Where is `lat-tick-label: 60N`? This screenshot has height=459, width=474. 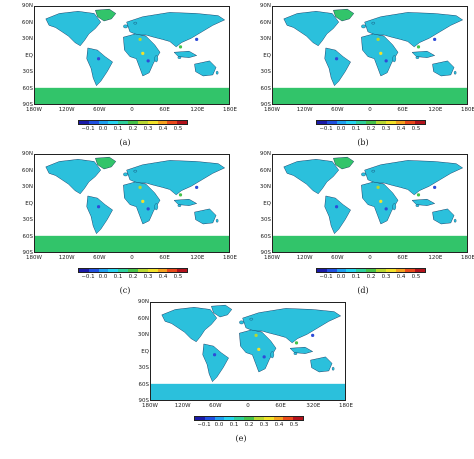
lat-tick-label: 60N is located at coordinates (27, 170).